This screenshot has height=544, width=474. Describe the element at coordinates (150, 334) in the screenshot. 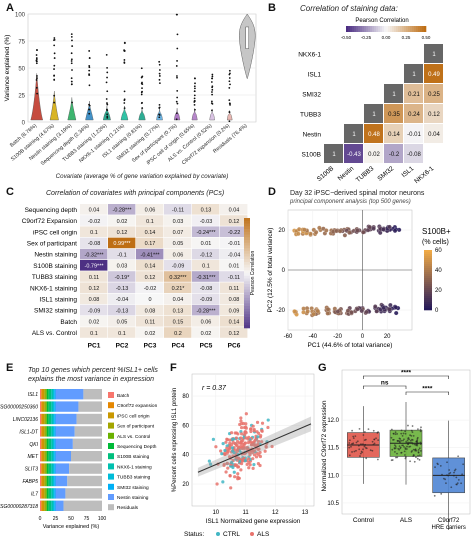

I see `heatmap-cell-value: 0.02` at that location.